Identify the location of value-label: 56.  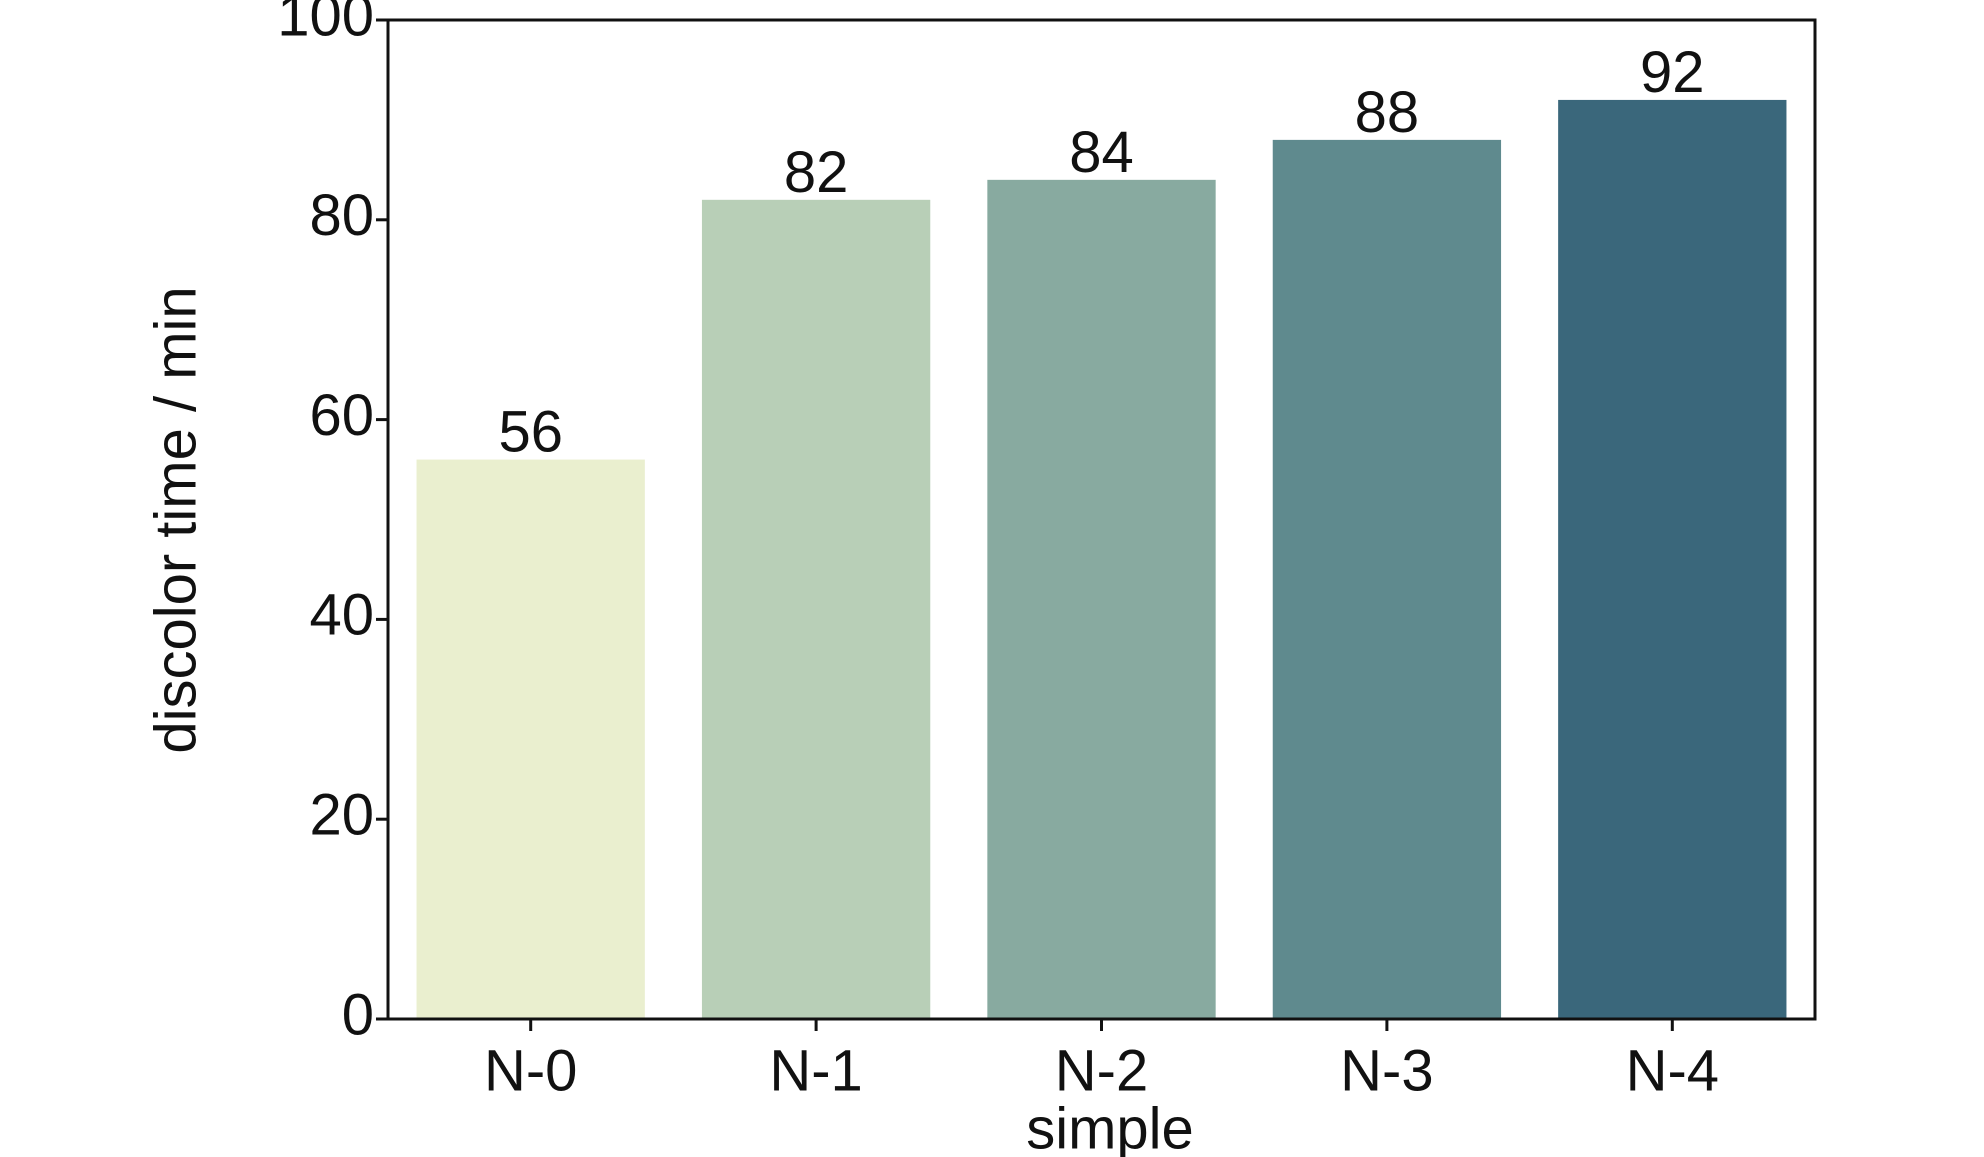
(530, 432).